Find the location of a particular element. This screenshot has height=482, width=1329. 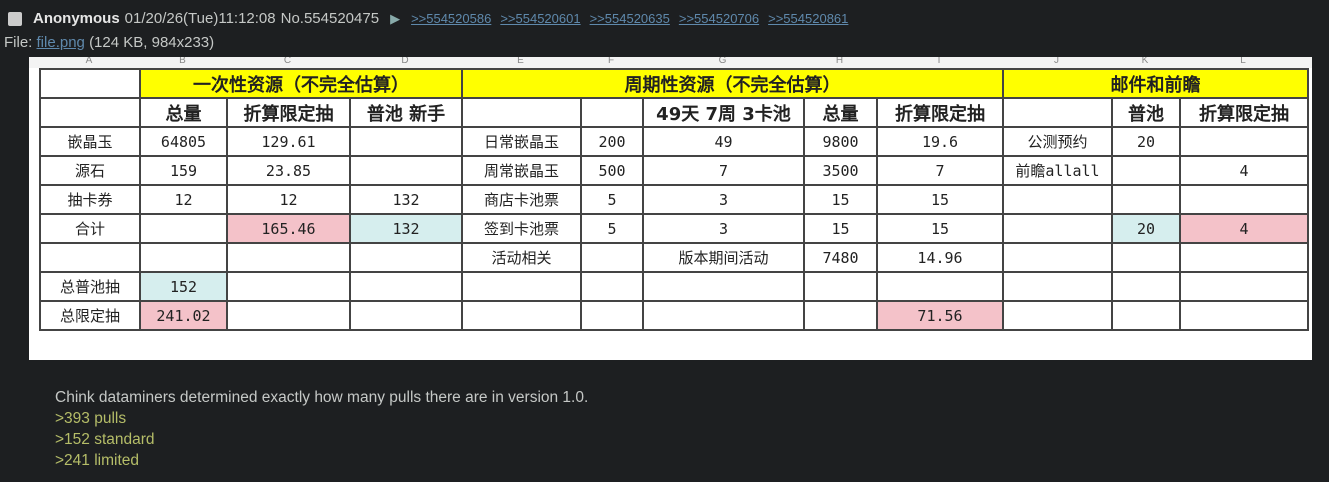

cell: 19.6 is located at coordinates (940, 141).